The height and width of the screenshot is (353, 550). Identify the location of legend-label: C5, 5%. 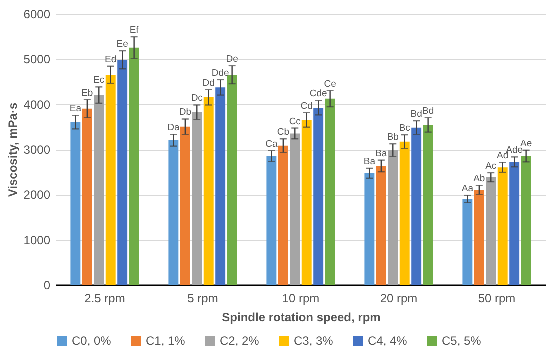
(462, 341).